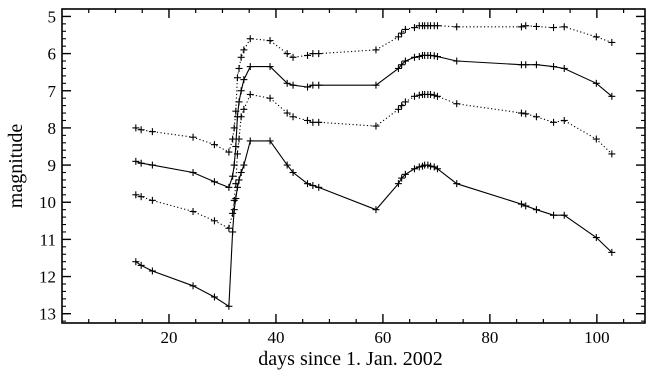 This screenshot has width=652, height=372. Describe the element at coordinates (597, 337) in the screenshot. I see `x-tick-label: 100` at that location.